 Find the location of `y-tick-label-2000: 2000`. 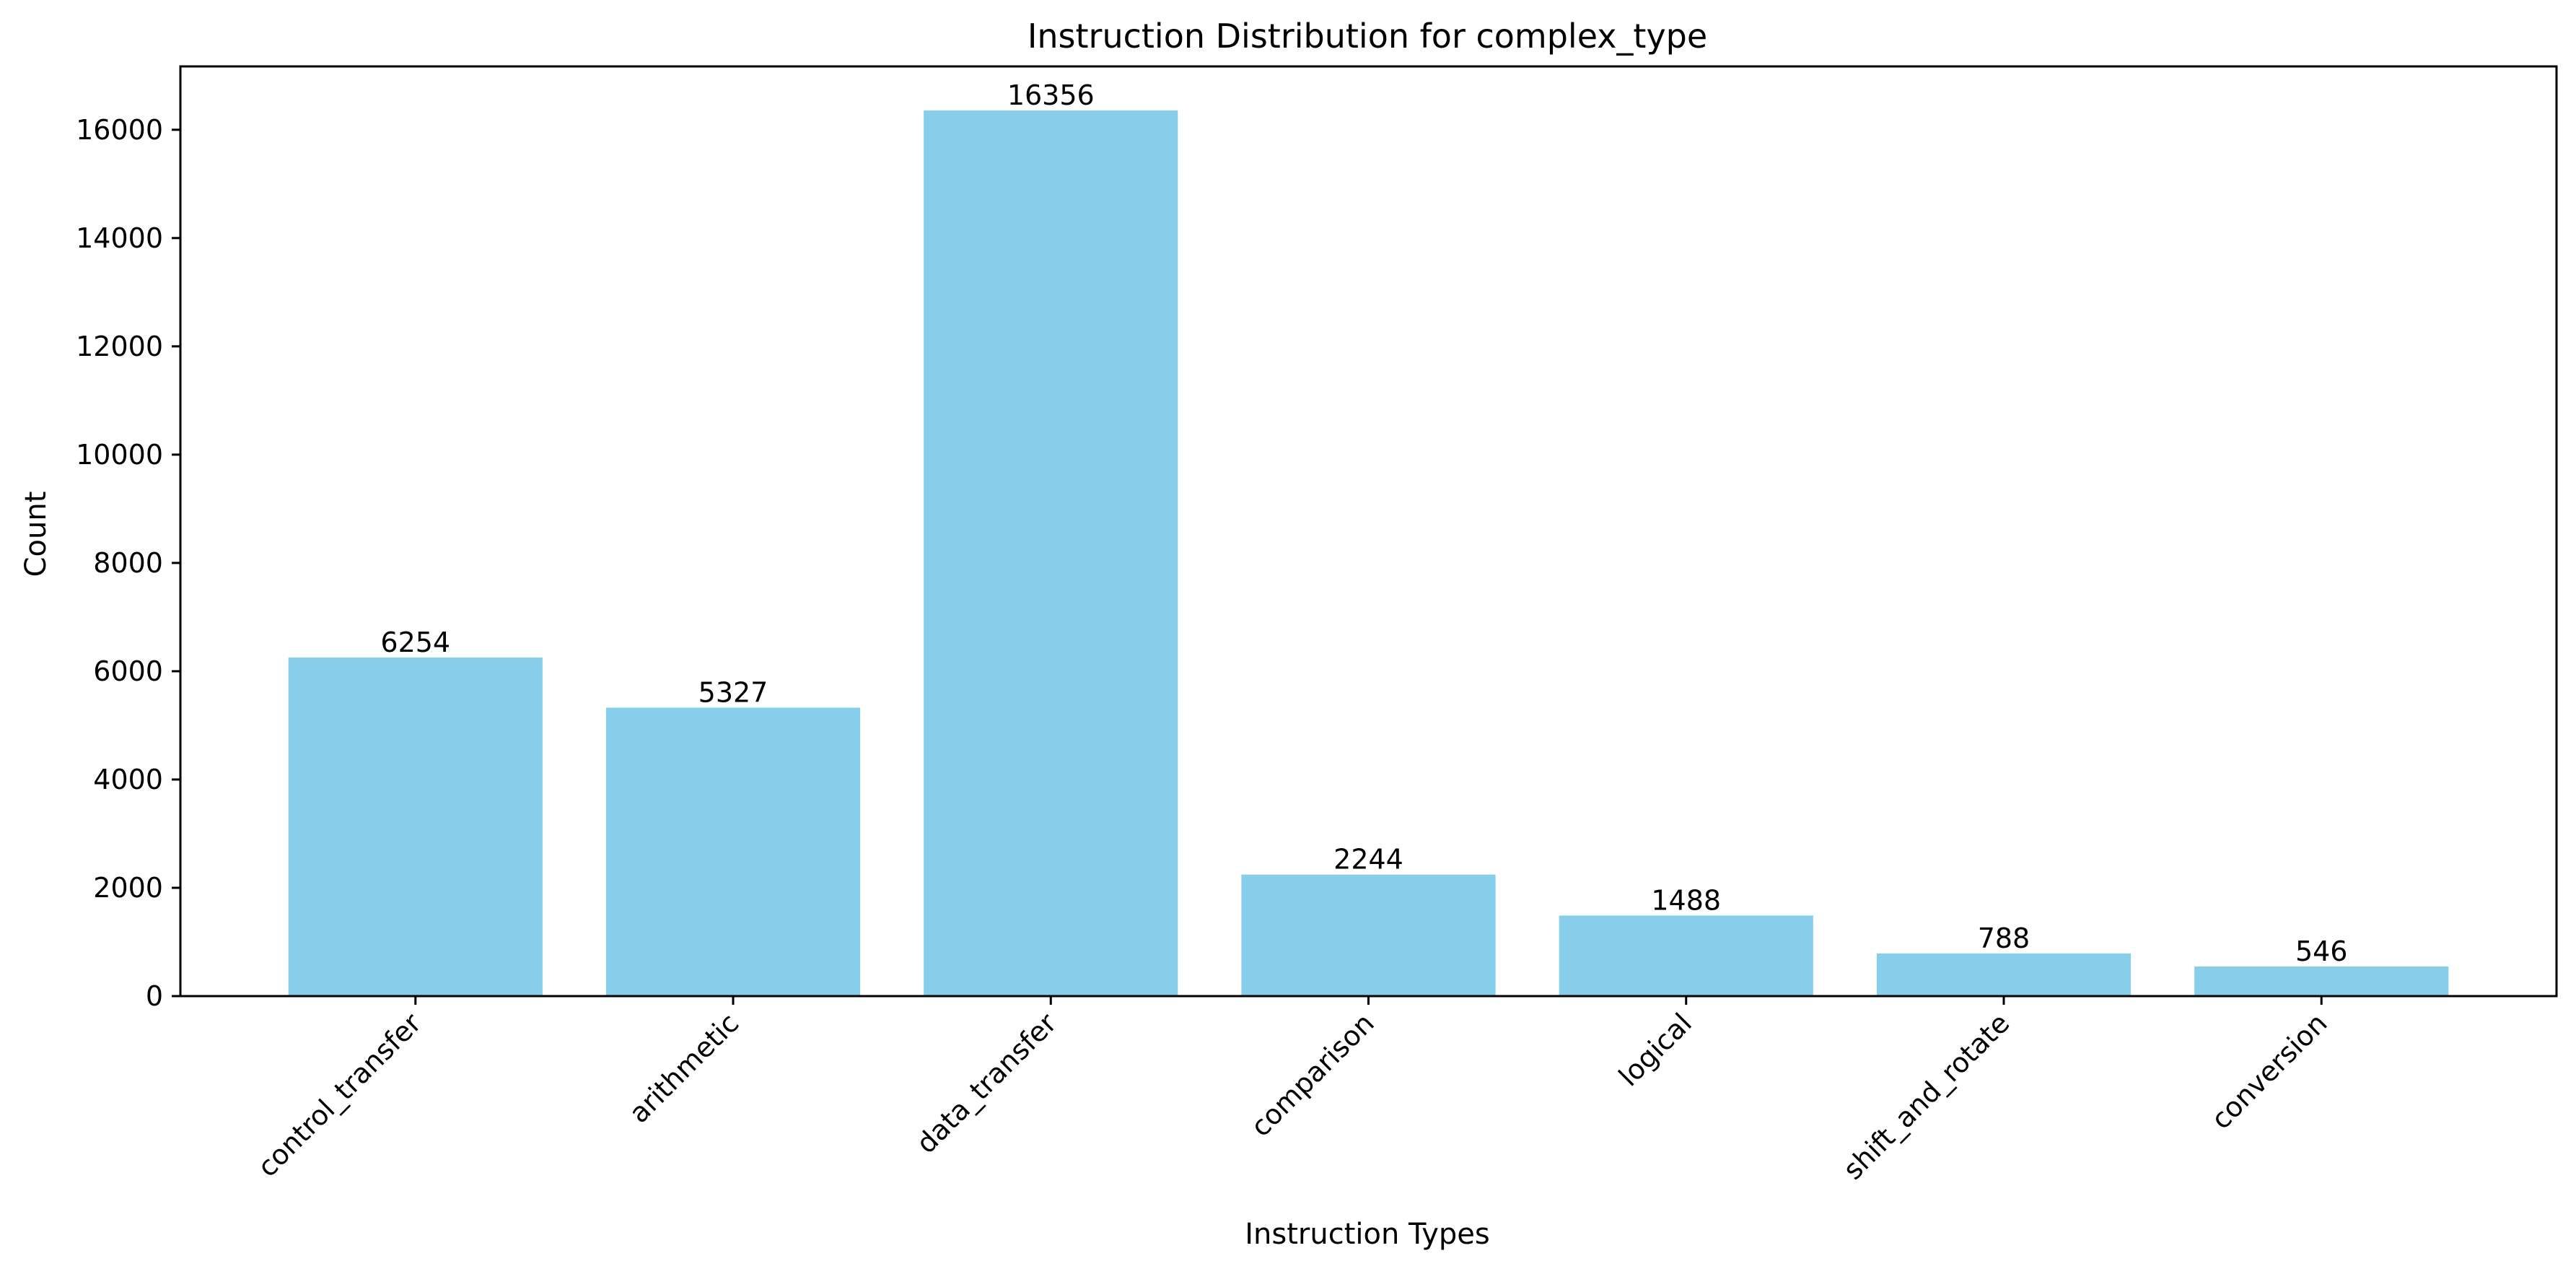

y-tick-label-2000: 2000 is located at coordinates (128, 888).